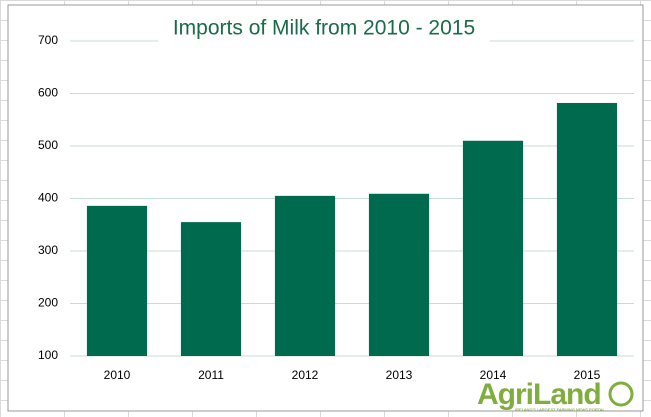 This screenshot has height=417, width=651. Describe the element at coordinates (539, 394) in the screenshot. I see `logo-text: AgriLand` at that location.